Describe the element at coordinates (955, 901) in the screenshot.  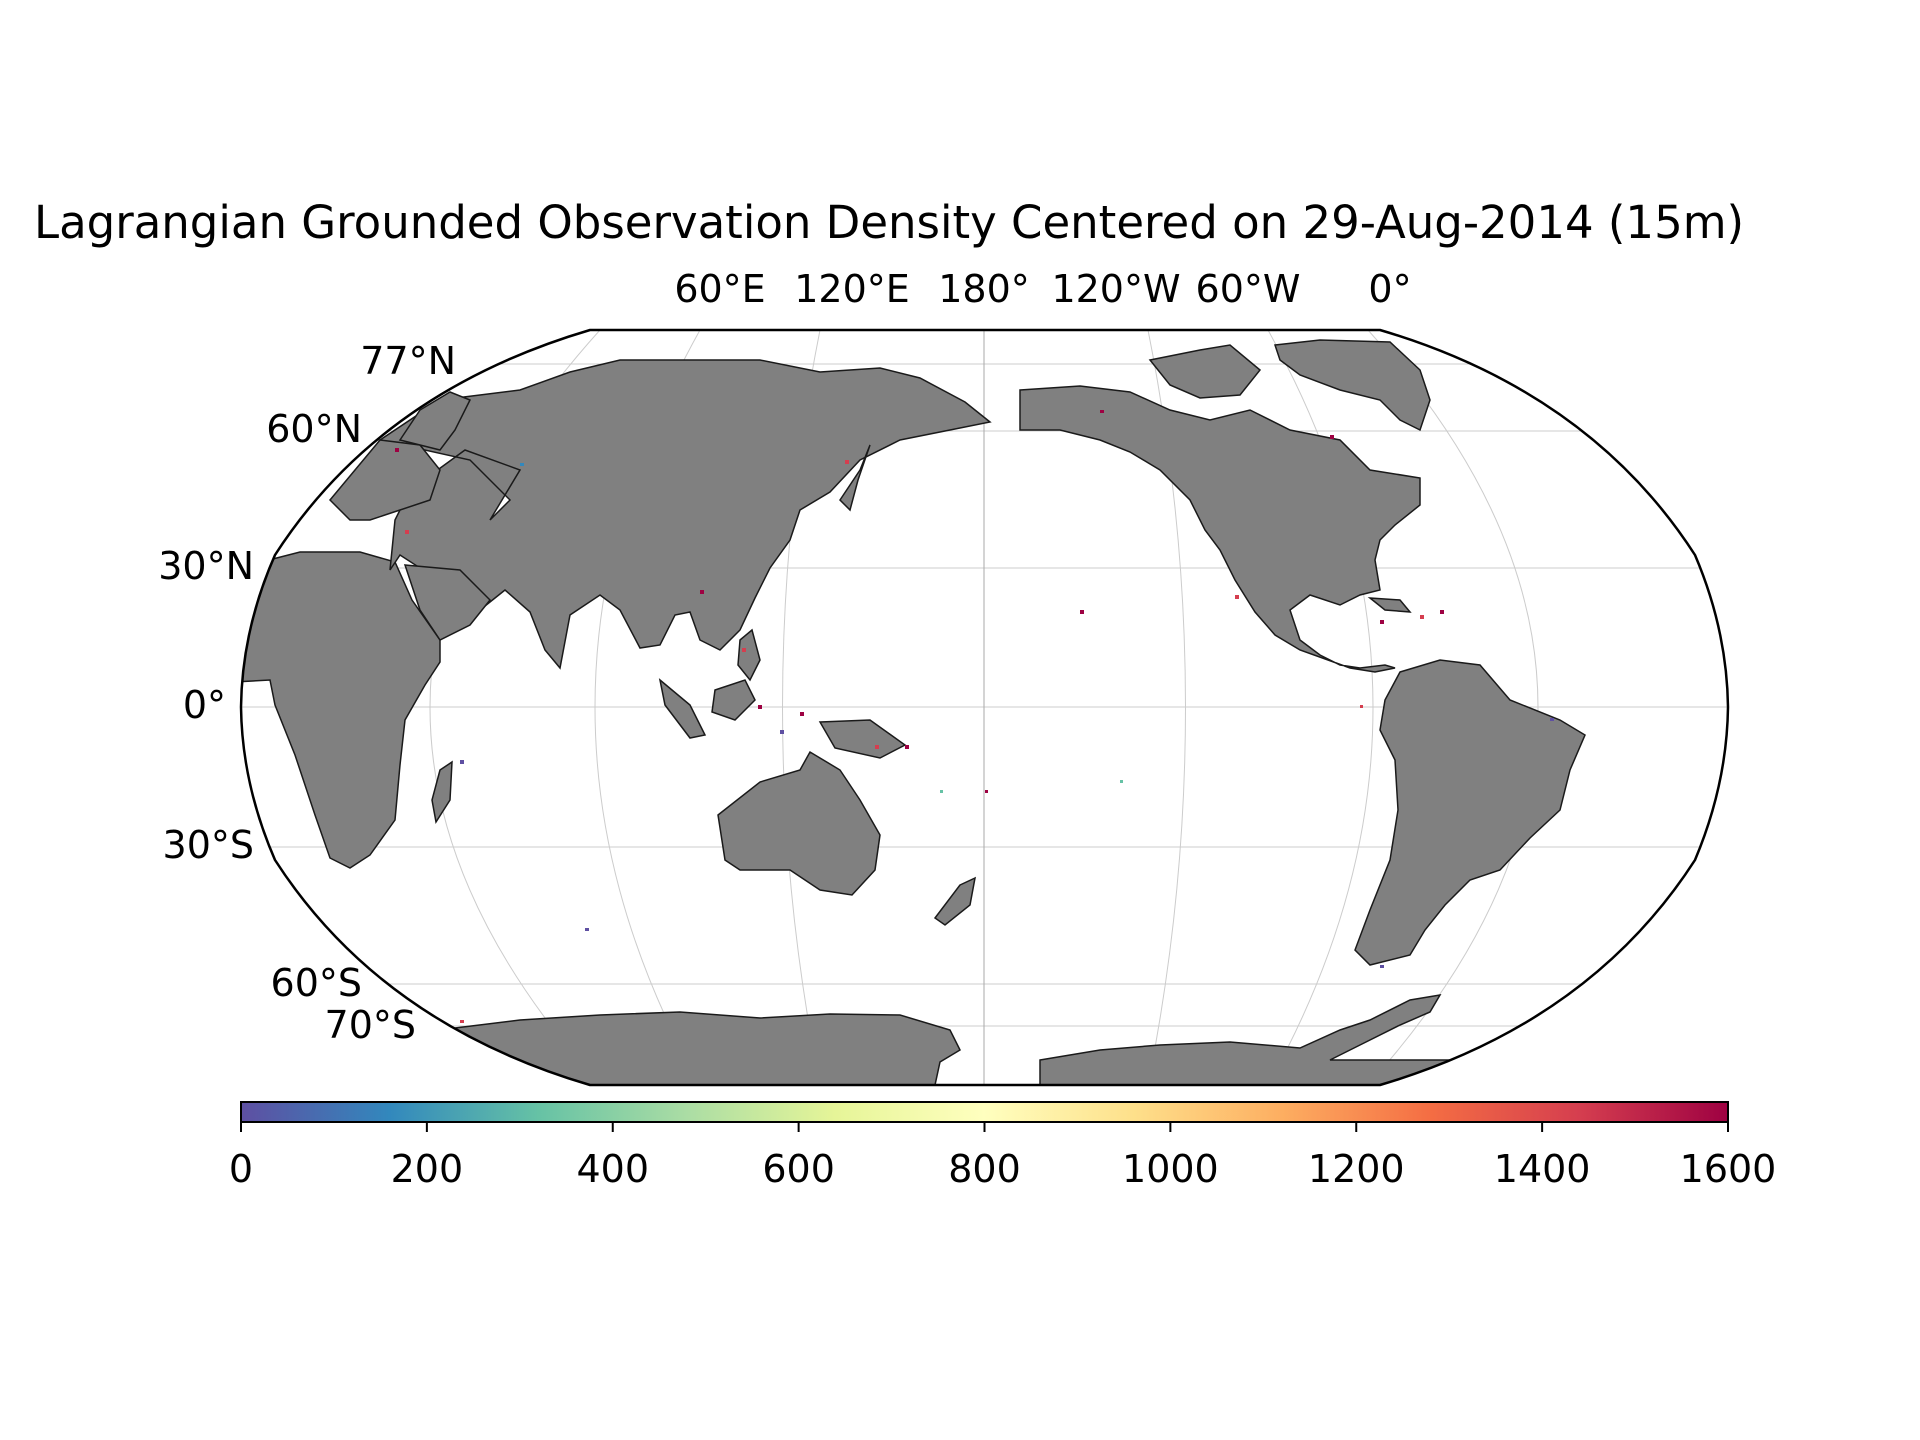
I see `new-zealand-landmass` at that location.